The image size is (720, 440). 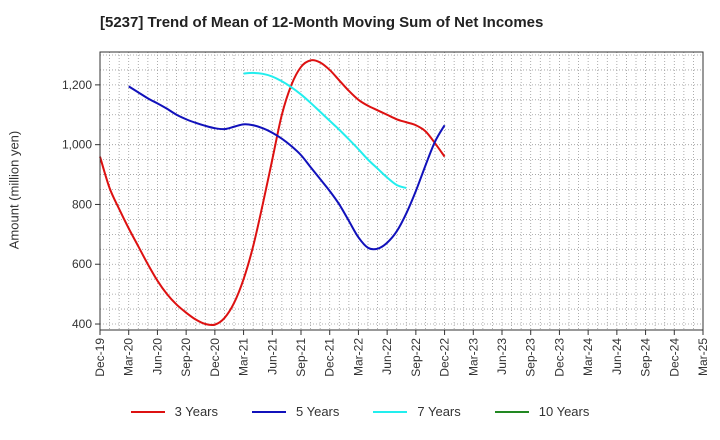 What do you see at coordinates (82, 324) in the screenshot?
I see `y-tick-label: 400` at bounding box center [82, 324].